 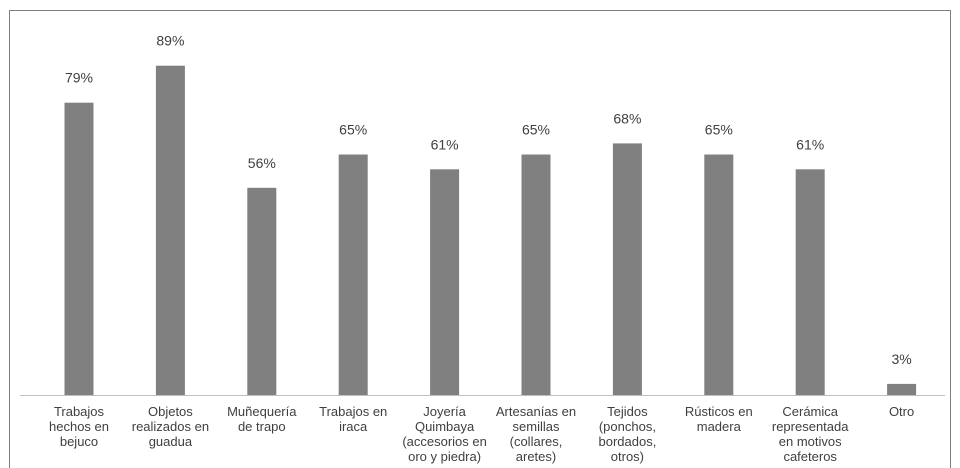 What do you see at coordinates (262, 163) in the screenshot?
I see `data-label-2: 56%` at bounding box center [262, 163].